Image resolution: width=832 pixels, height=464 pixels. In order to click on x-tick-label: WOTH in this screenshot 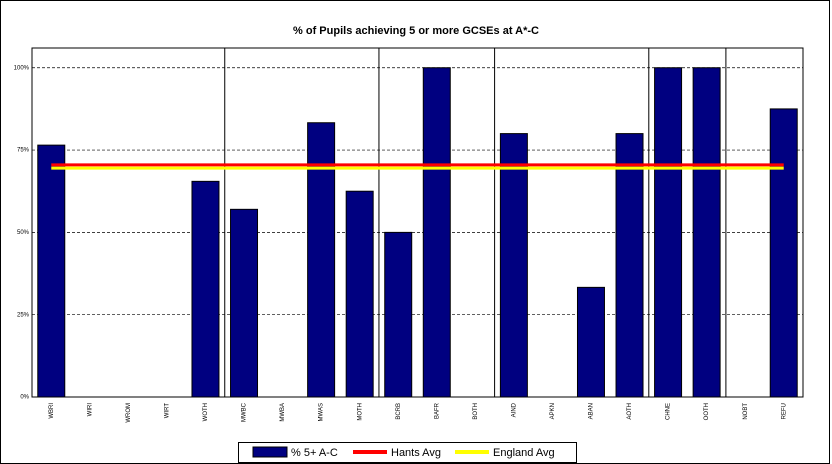, I will do `click(206, 412)`.